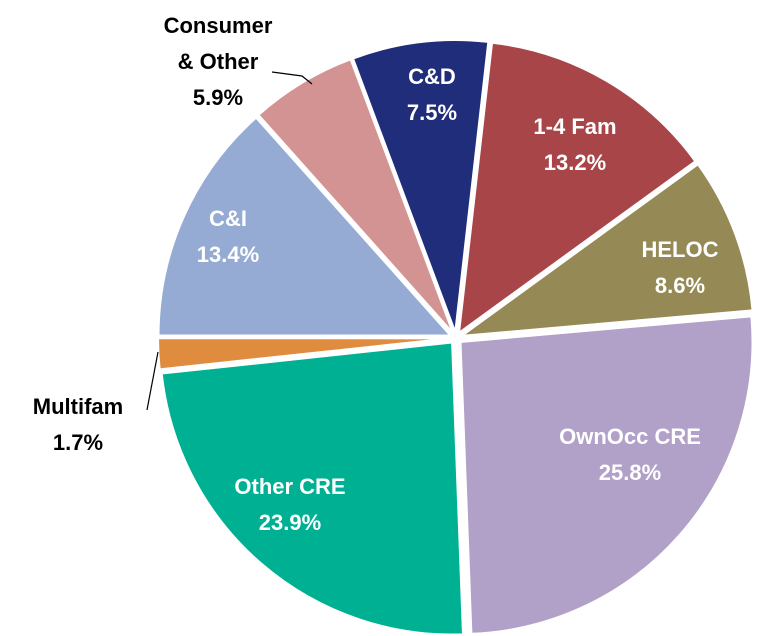 The image size is (760, 636). What do you see at coordinates (218, 43) in the screenshot?
I see `category-label: Consumer & Other` at bounding box center [218, 43].